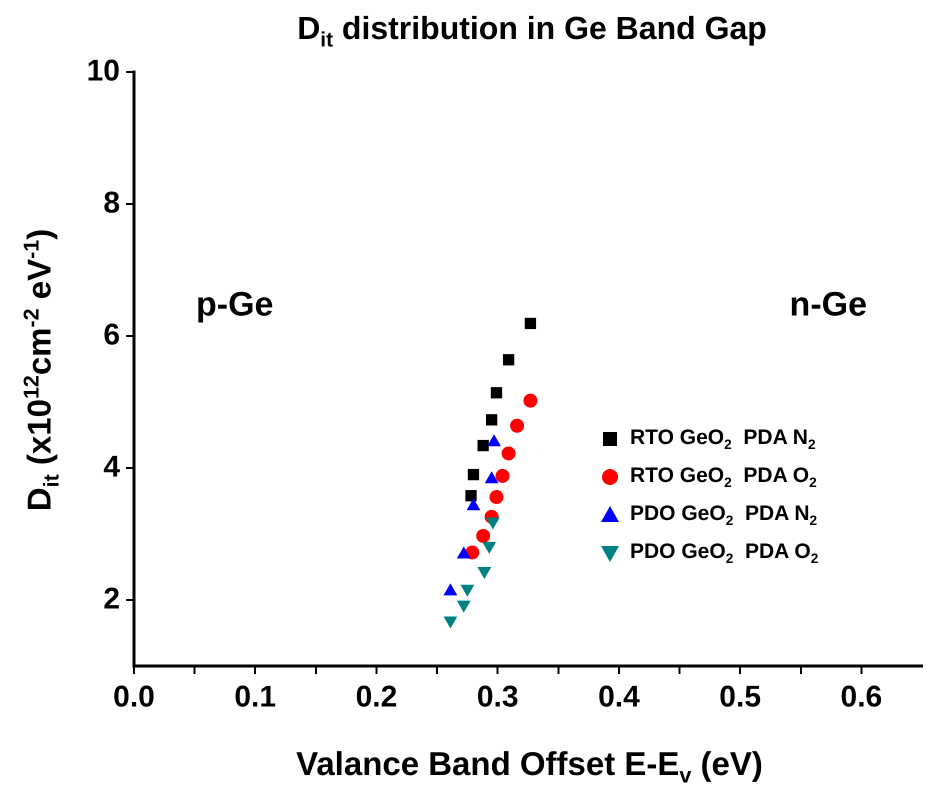  I want to click on y-tick-label: 8, so click(111, 203).